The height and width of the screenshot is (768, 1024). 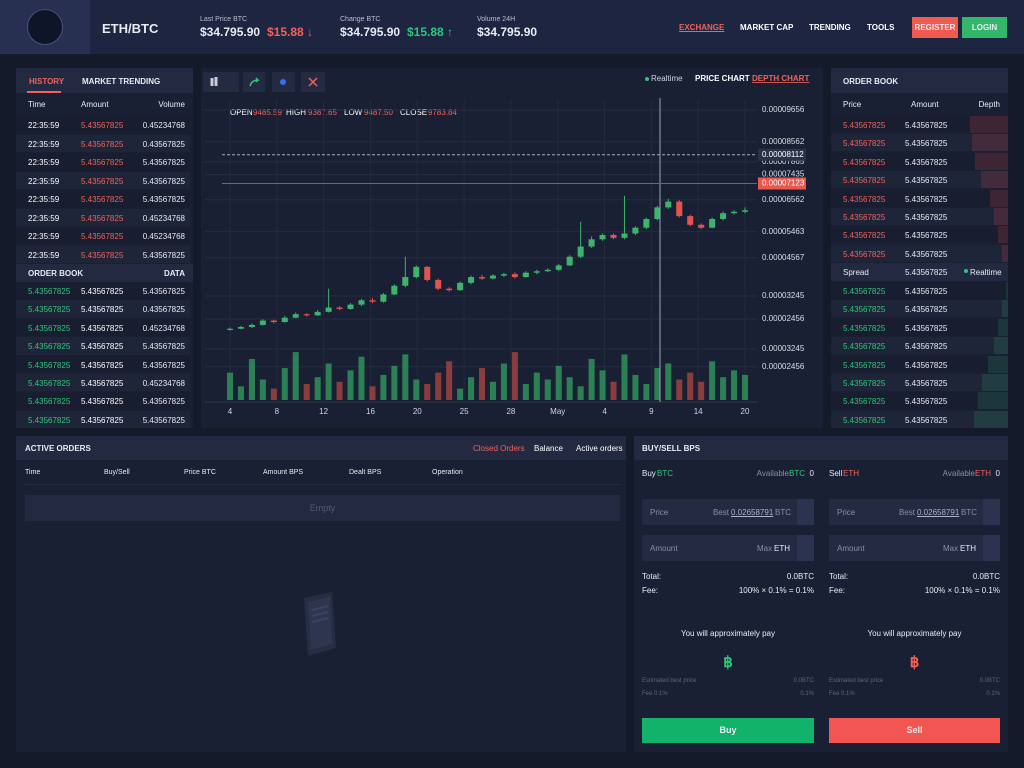 What do you see at coordinates (935, 27) in the screenshot?
I see `register-button: REGISTER` at bounding box center [935, 27].